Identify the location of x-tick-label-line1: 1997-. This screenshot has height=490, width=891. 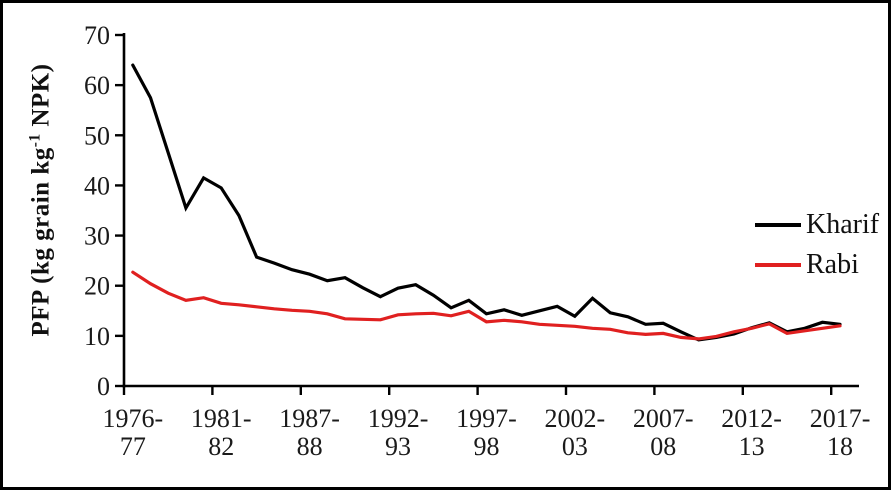
(486, 418).